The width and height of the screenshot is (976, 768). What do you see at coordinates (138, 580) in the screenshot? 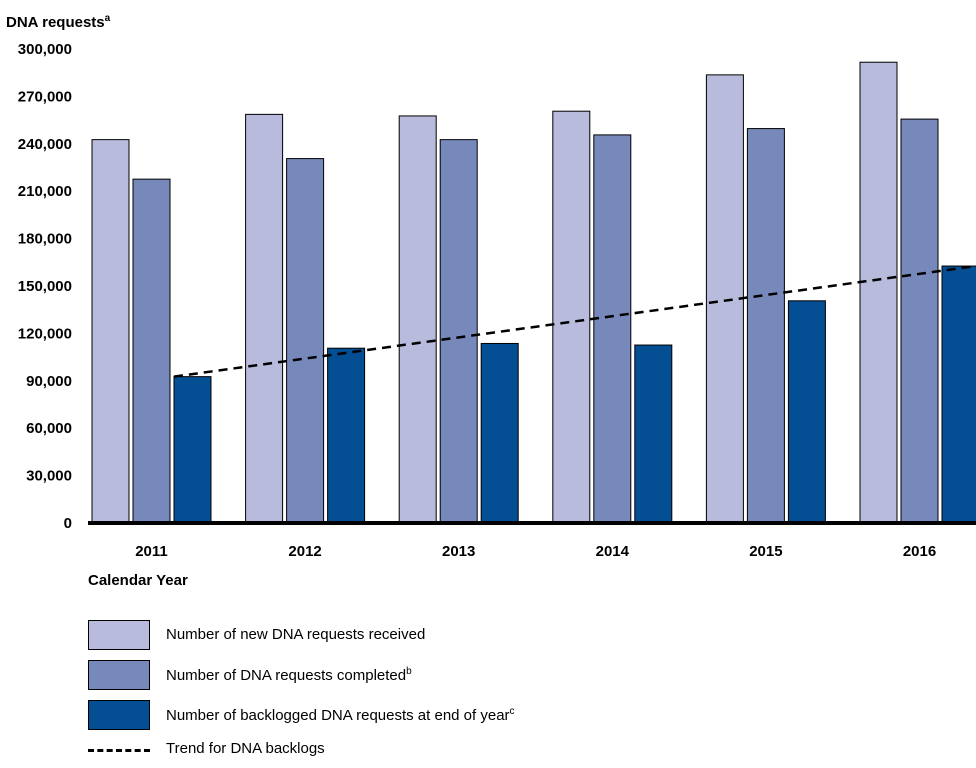
I see `x-axis-title: Calendar Year` at bounding box center [138, 580].